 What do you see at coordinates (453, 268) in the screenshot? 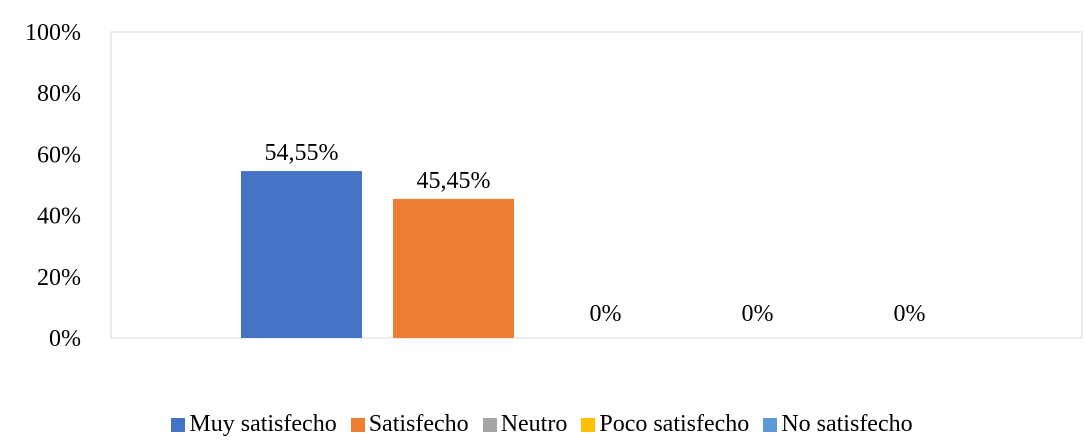
I see `bar-satisfecho` at bounding box center [453, 268].